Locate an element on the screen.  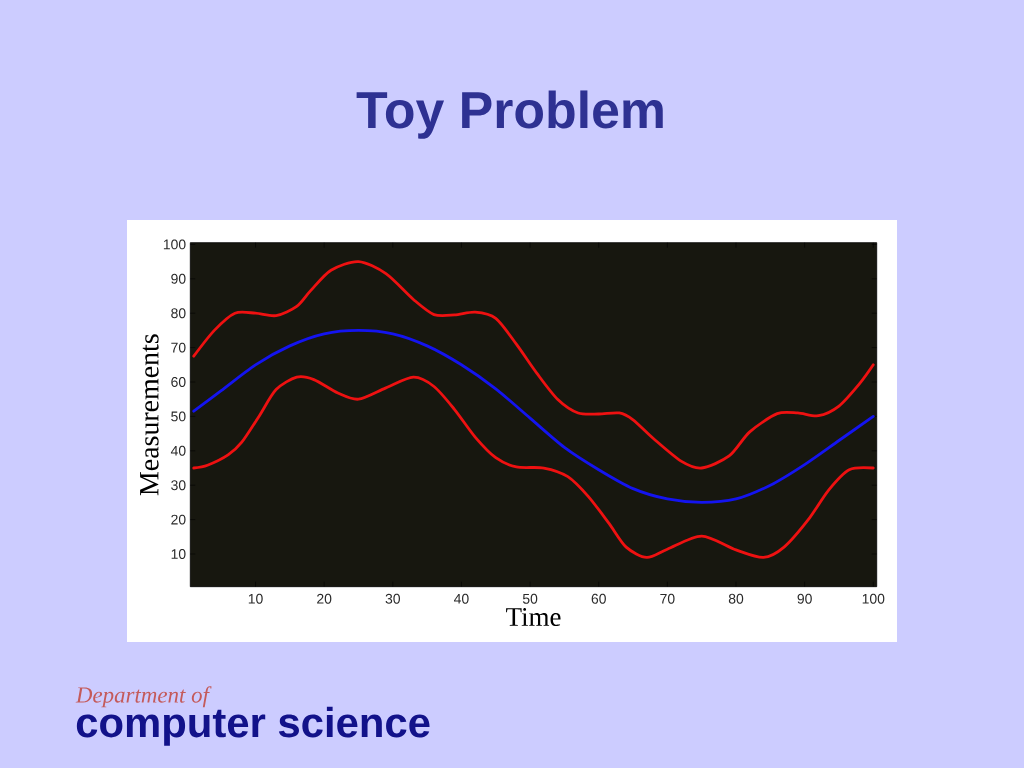
x-tick-label: 70 is located at coordinates (667, 598).